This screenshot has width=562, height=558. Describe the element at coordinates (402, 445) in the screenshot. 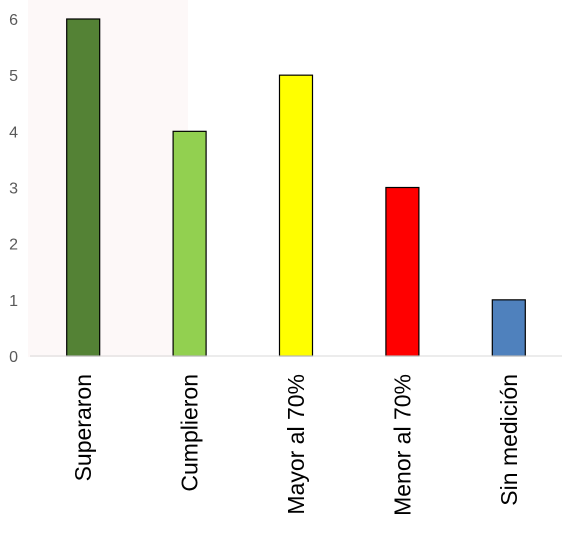

I see `category-label: Menor al 70%` at that location.